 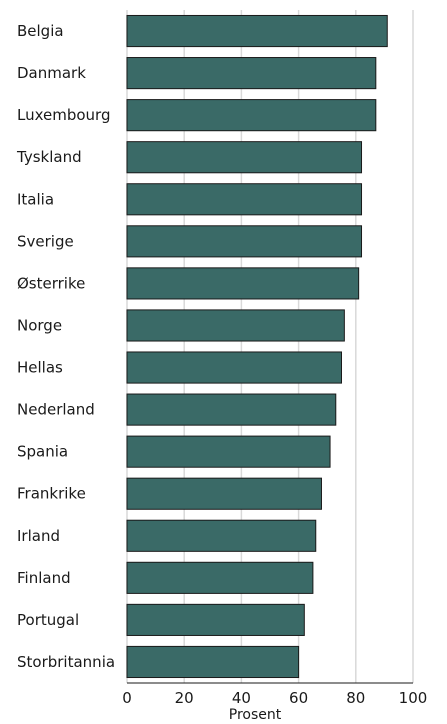 What do you see at coordinates (241, 698) in the screenshot?
I see `x-tick-label: 40` at bounding box center [241, 698].